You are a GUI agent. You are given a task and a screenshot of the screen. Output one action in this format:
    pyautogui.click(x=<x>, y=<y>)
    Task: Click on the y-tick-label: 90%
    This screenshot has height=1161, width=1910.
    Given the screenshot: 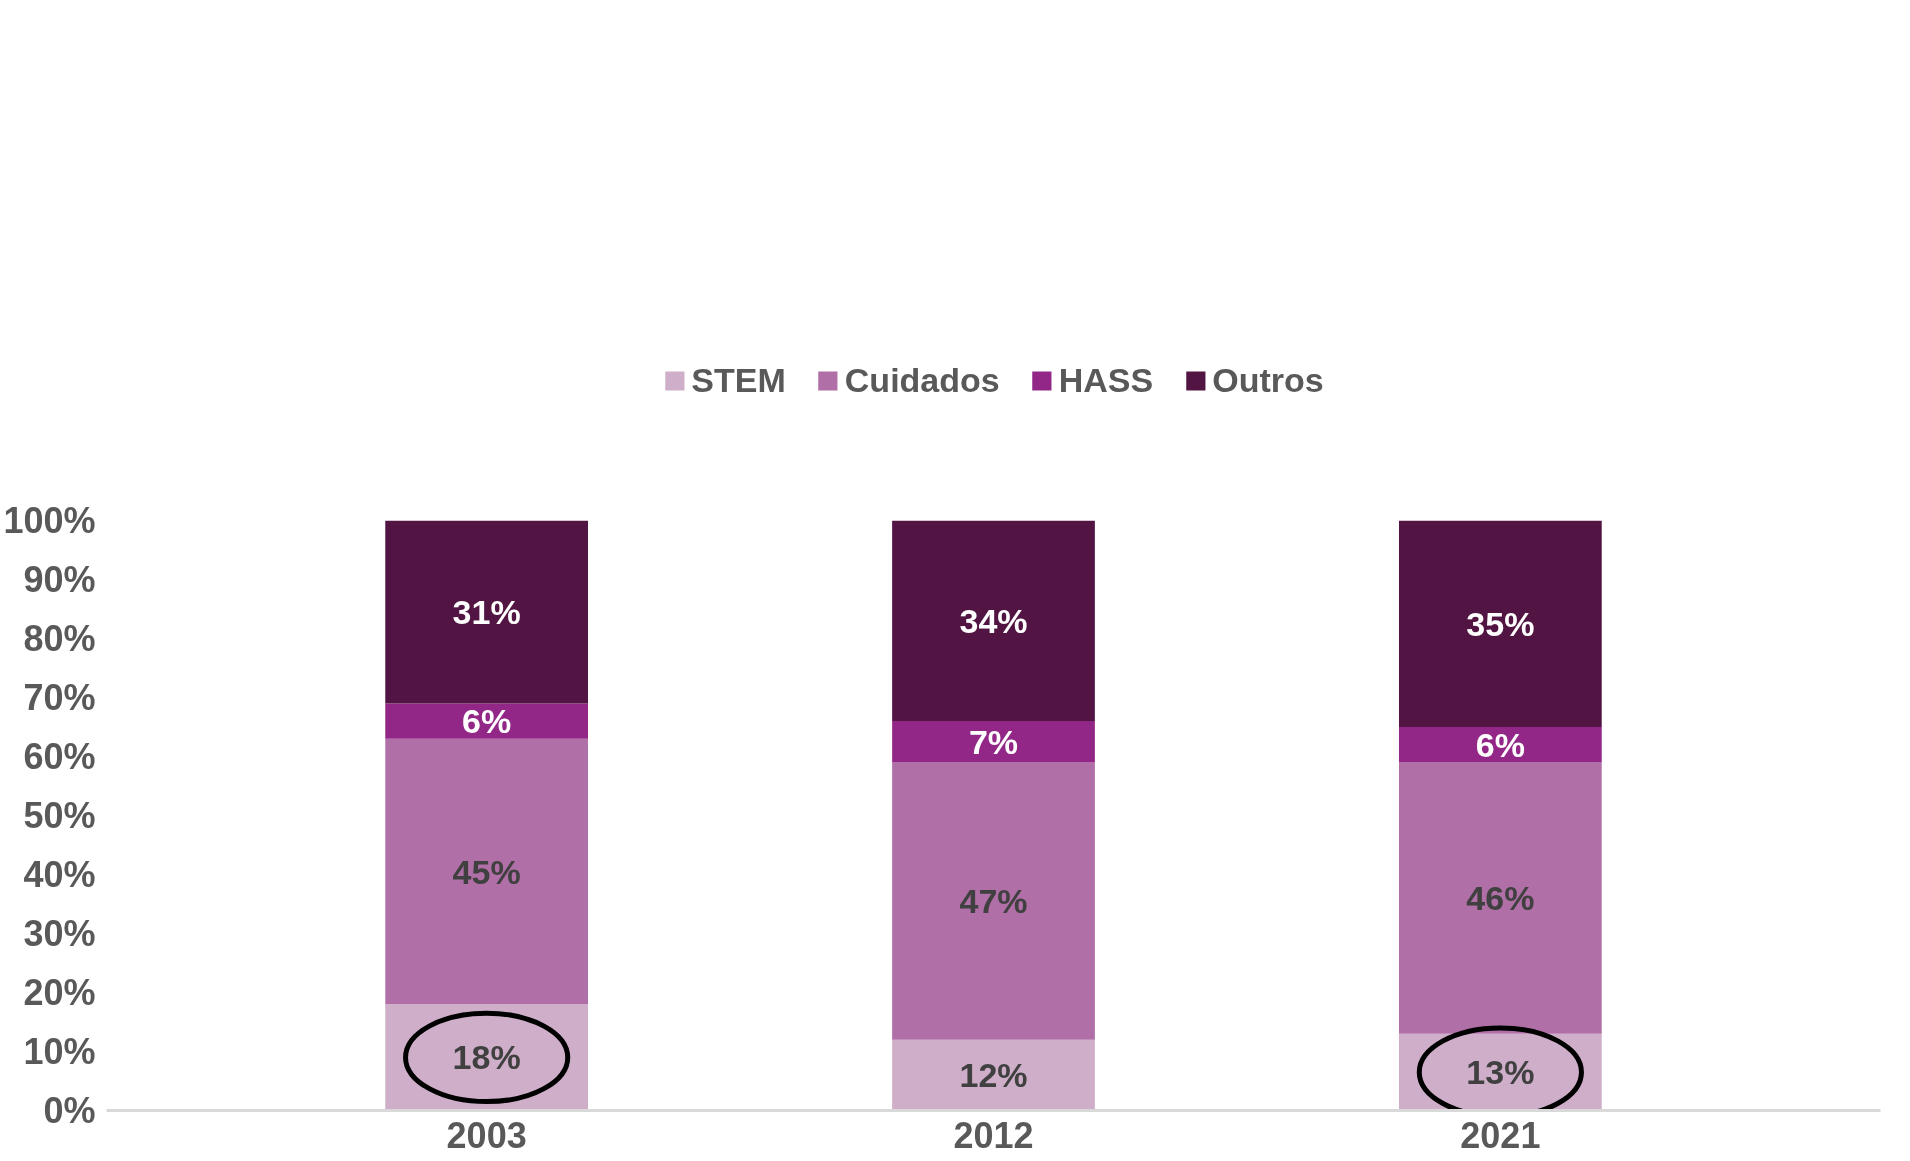 What is the action you would take?
    pyautogui.click(x=59, y=579)
    